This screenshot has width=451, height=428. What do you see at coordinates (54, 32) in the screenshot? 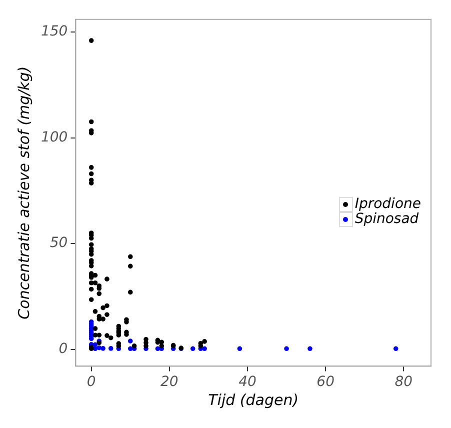
I see `y-tick-label: 150` at bounding box center [54, 32].